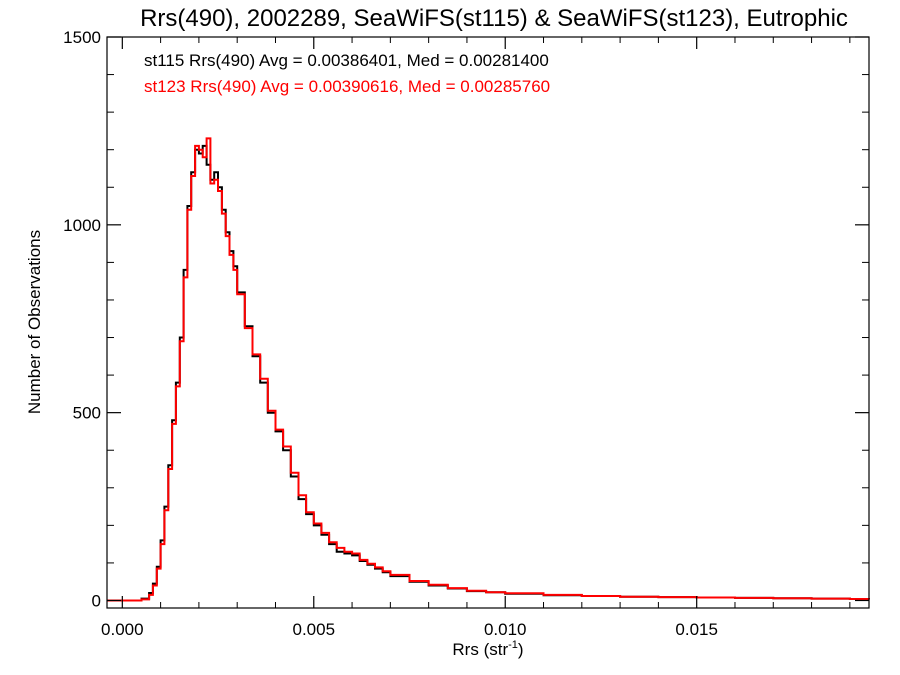  Describe the element at coordinates (87, 413) in the screenshot. I see `y-tick-label: 500` at that location.